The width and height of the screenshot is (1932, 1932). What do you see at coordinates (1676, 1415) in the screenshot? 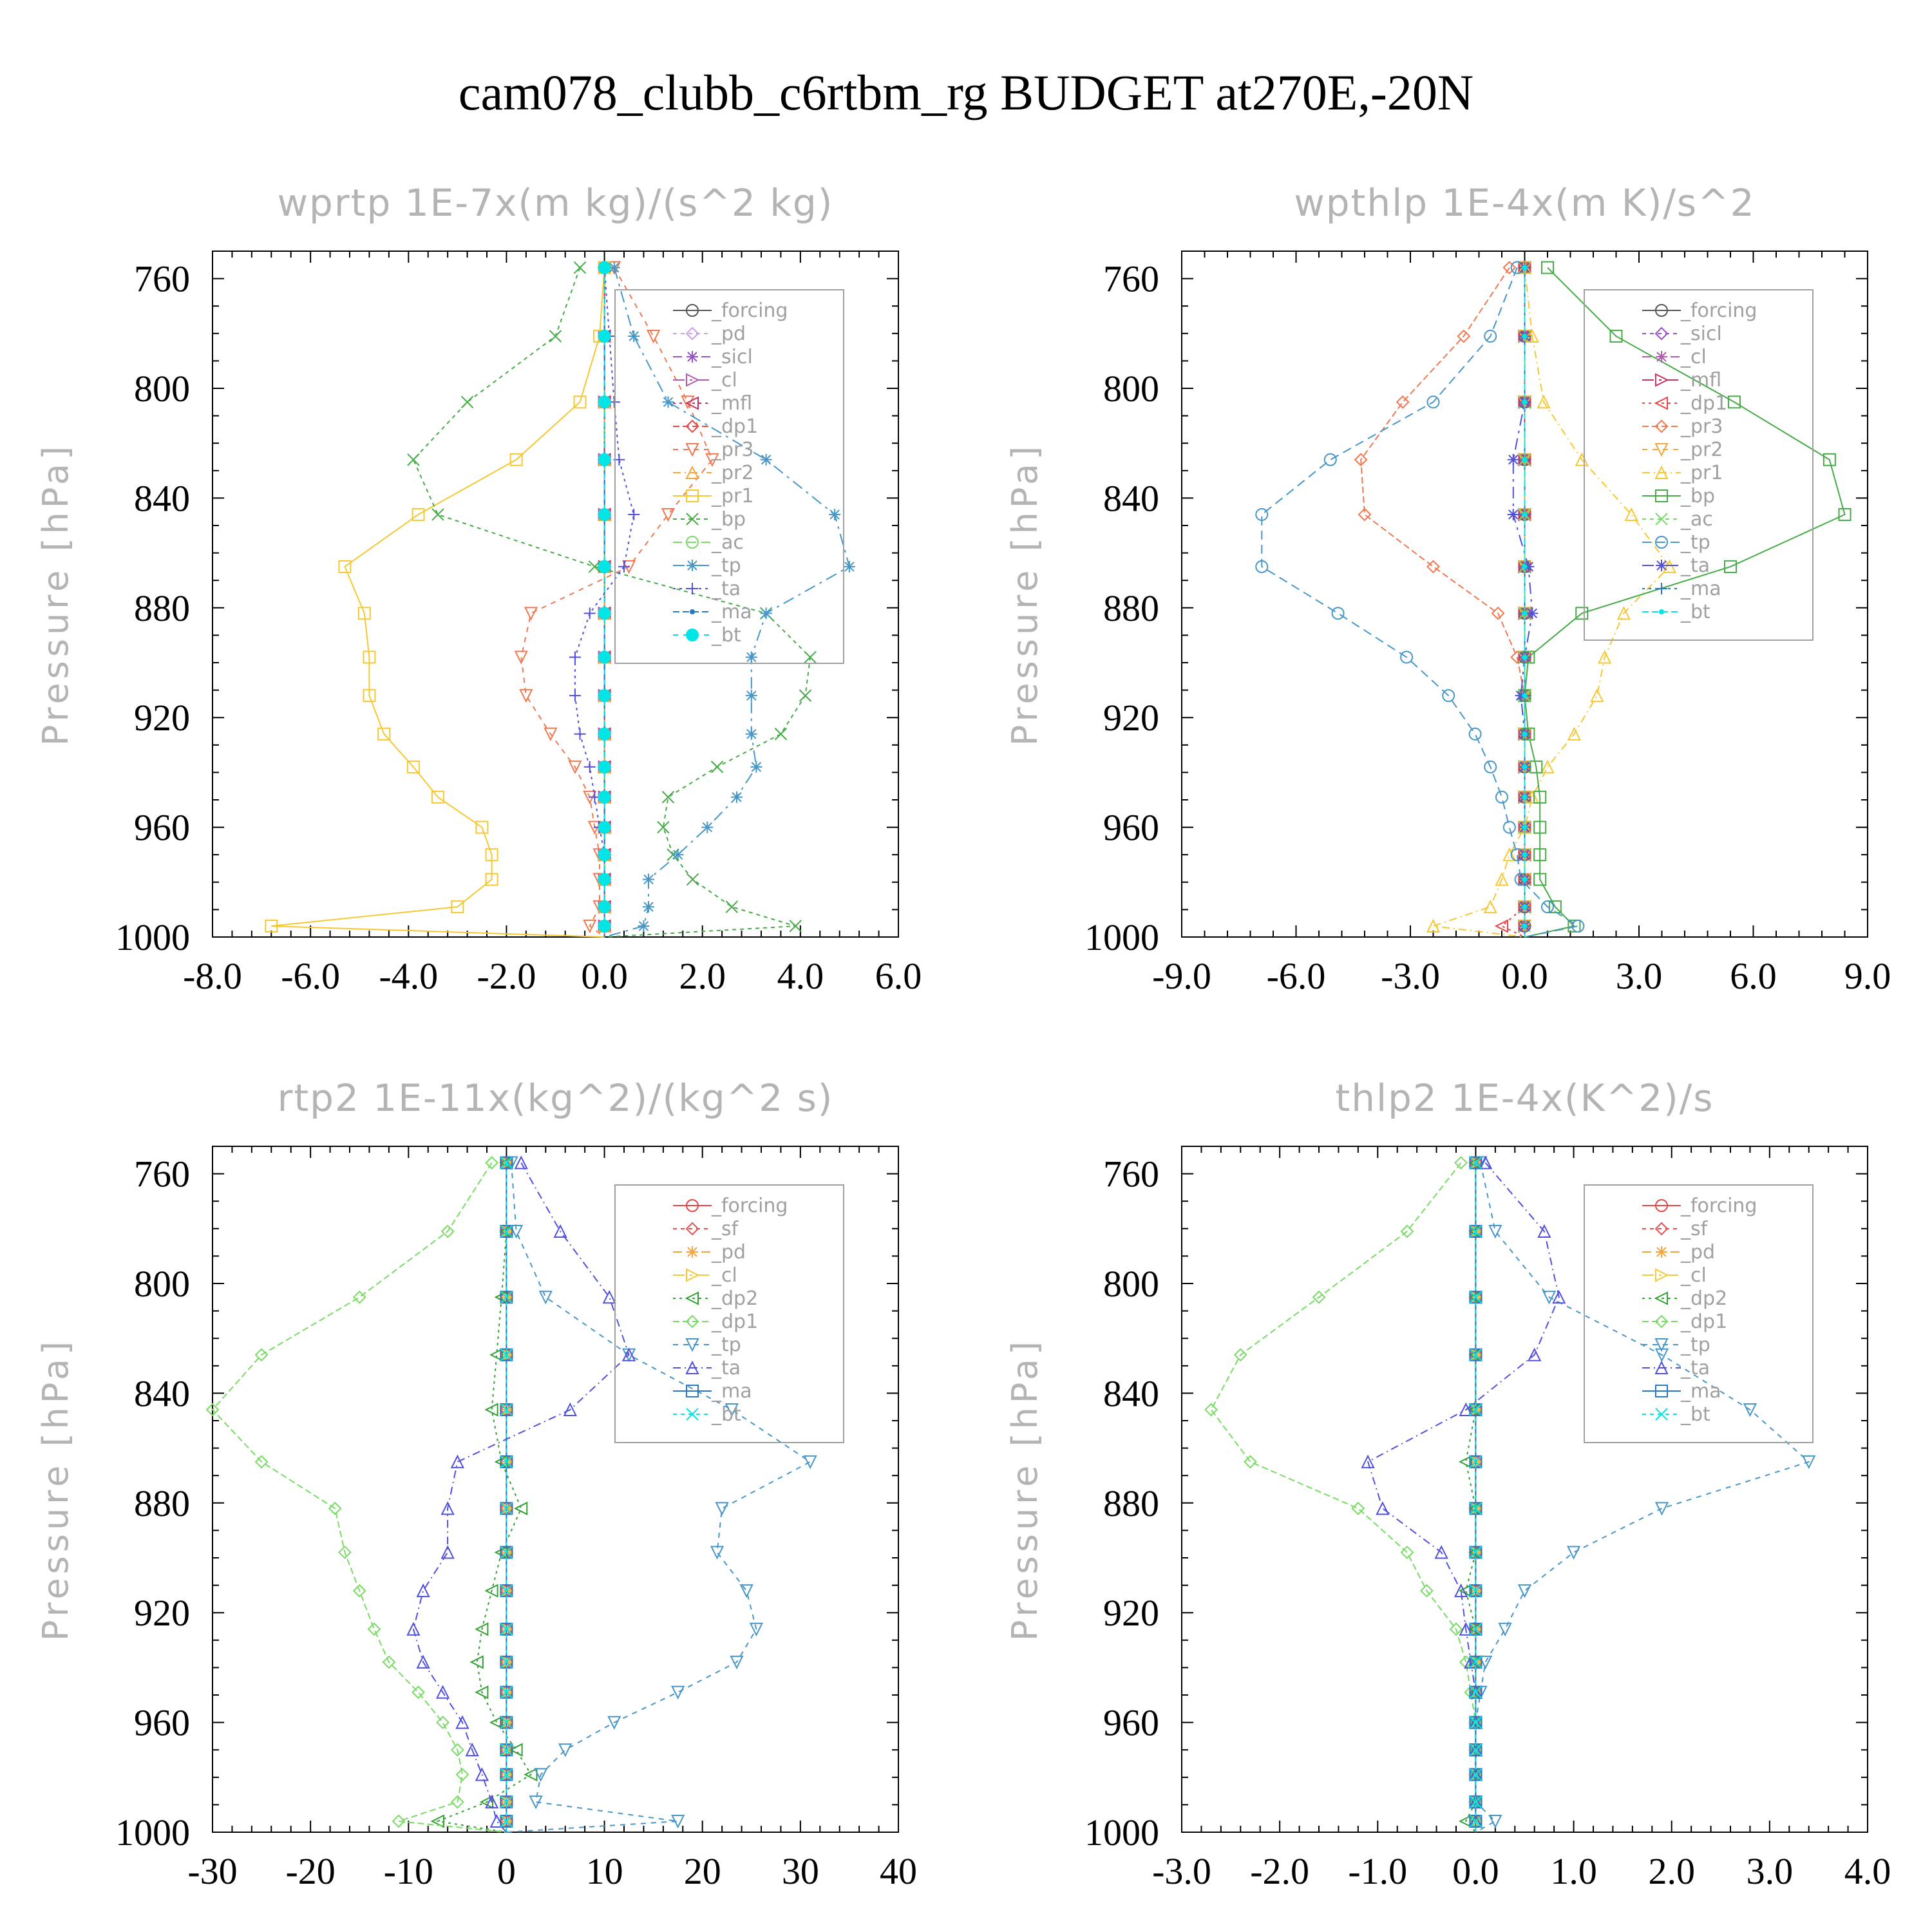
I see `legend-item-bt: _bt` at bounding box center [1676, 1415].